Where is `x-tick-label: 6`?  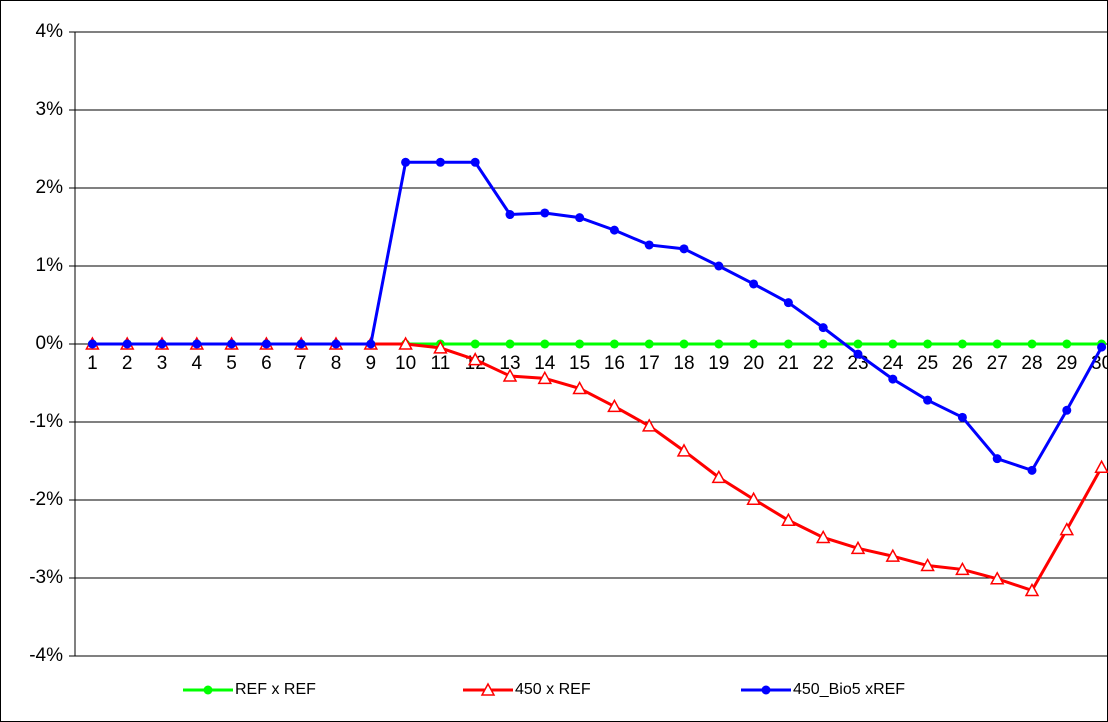 x-tick-label: 6 is located at coordinates (266, 363).